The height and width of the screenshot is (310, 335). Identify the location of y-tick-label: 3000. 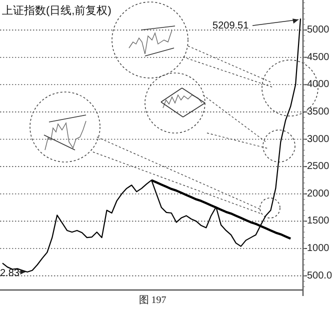
(318, 139).